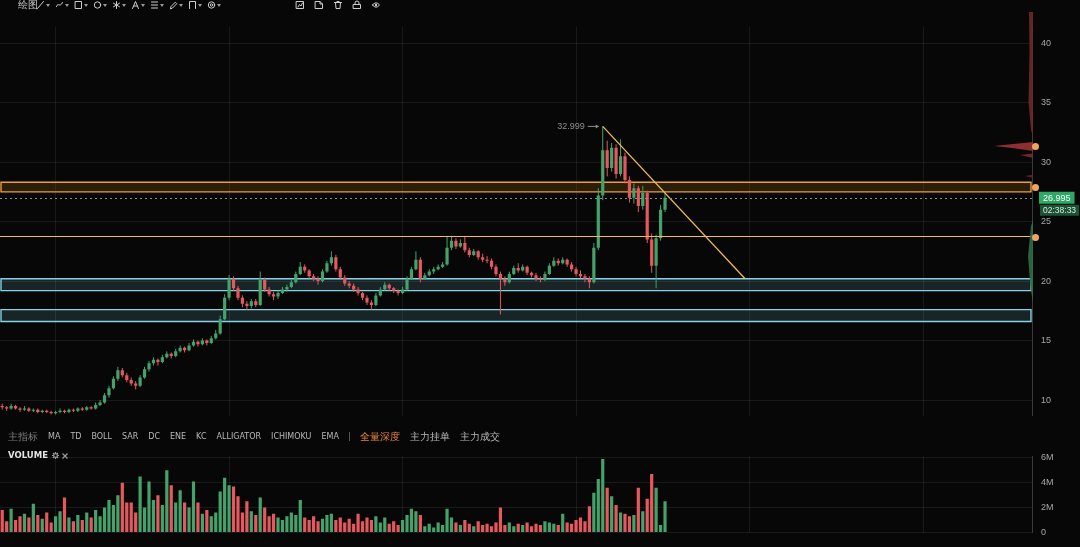 The width and height of the screenshot is (1080, 547). Describe the element at coordinates (1060, 210) in the screenshot. I see `text: 02:38:33` at that location.